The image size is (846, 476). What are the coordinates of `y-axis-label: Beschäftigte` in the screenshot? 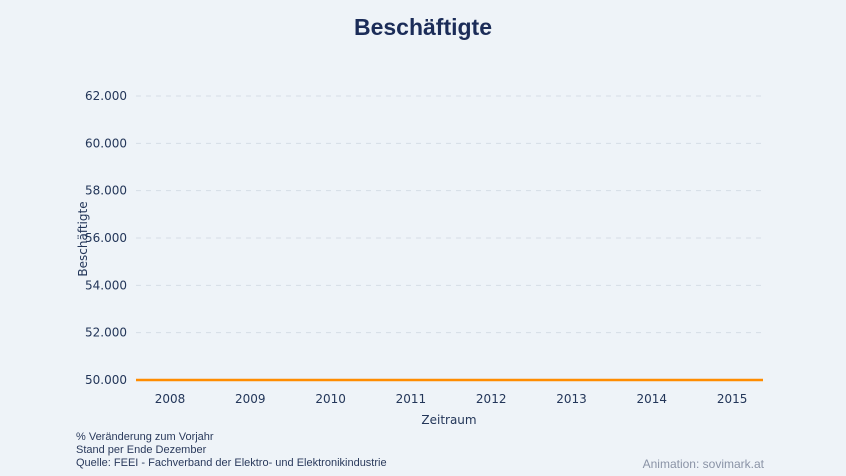 It's located at (83, 238).